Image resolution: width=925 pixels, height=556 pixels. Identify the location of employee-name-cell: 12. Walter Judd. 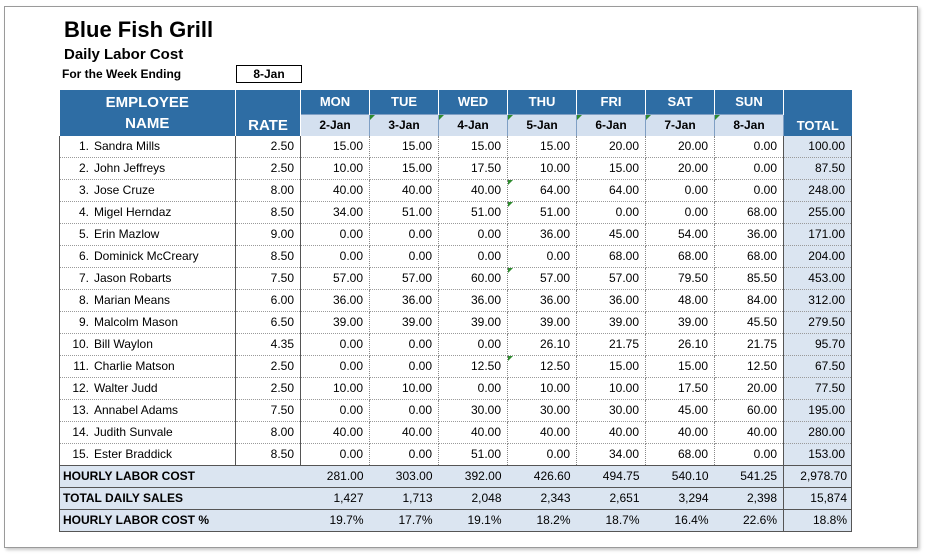
(147, 388).